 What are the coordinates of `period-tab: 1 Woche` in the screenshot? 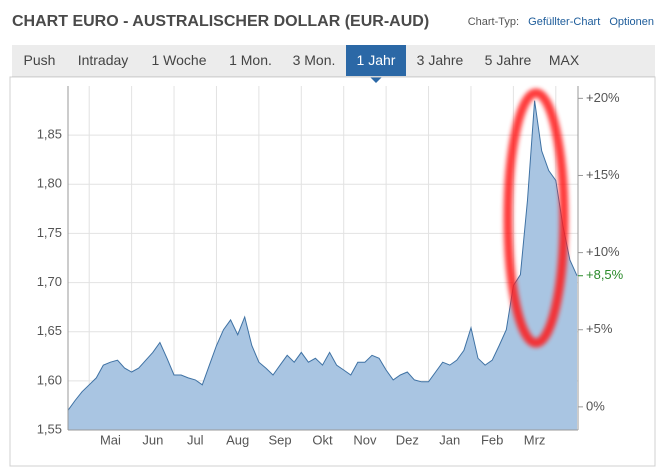 It's located at (179, 60).